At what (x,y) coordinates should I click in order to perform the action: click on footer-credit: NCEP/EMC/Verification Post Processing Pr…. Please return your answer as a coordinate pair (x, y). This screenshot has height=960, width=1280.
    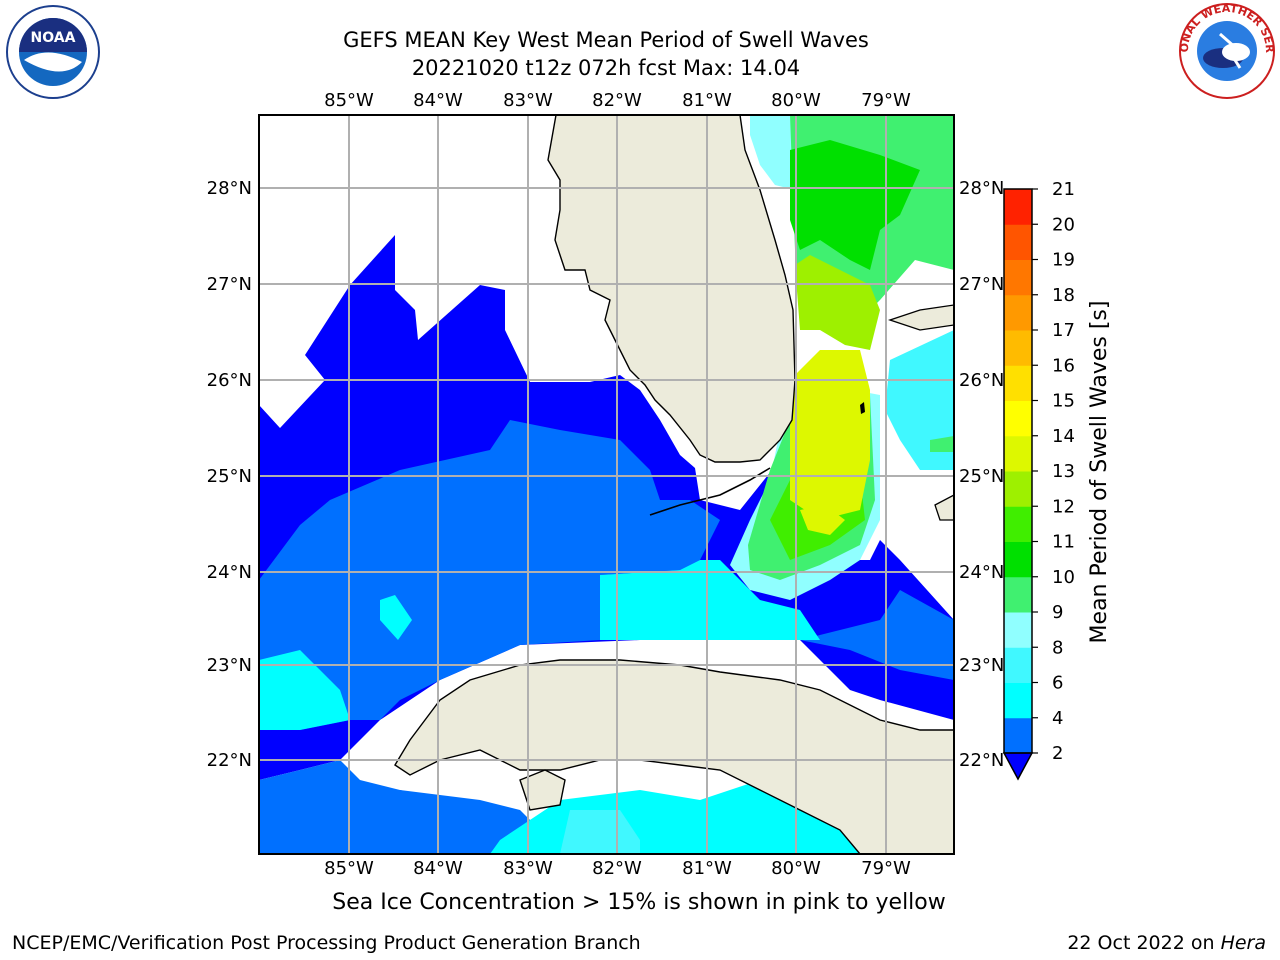
    Looking at the image, I should click on (326, 943).